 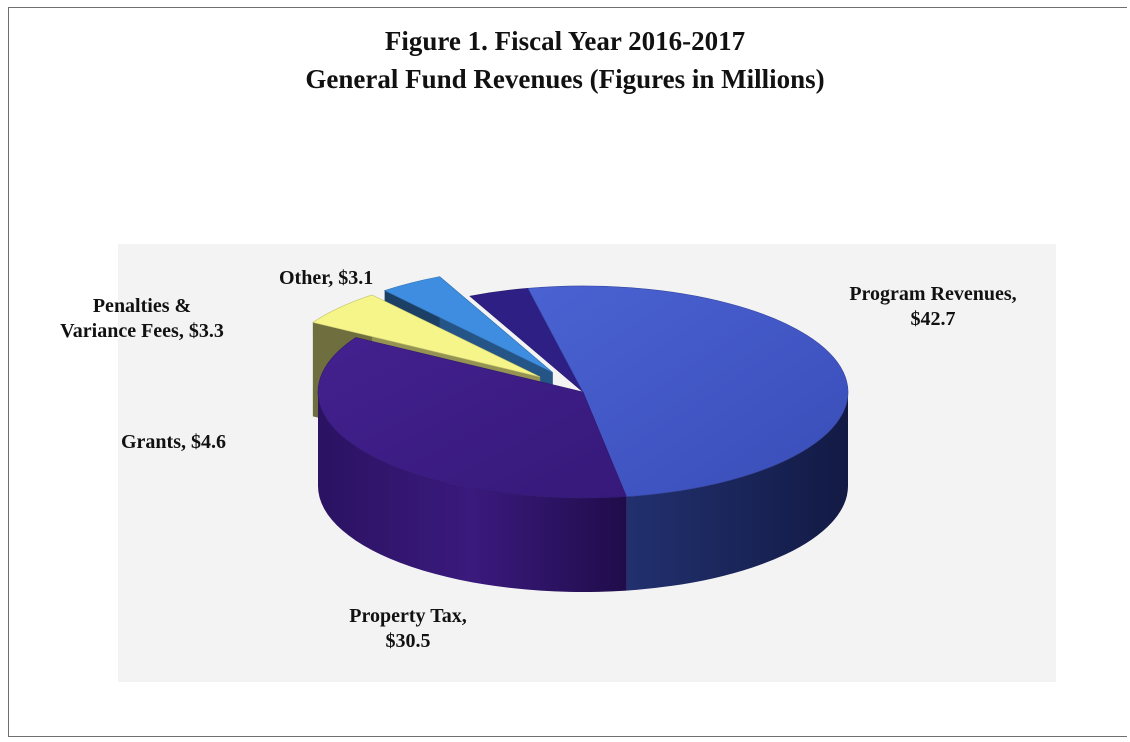 I want to click on chart-title: Figure 1. Fiscal Year 2016-2017, so click(x=565, y=41).